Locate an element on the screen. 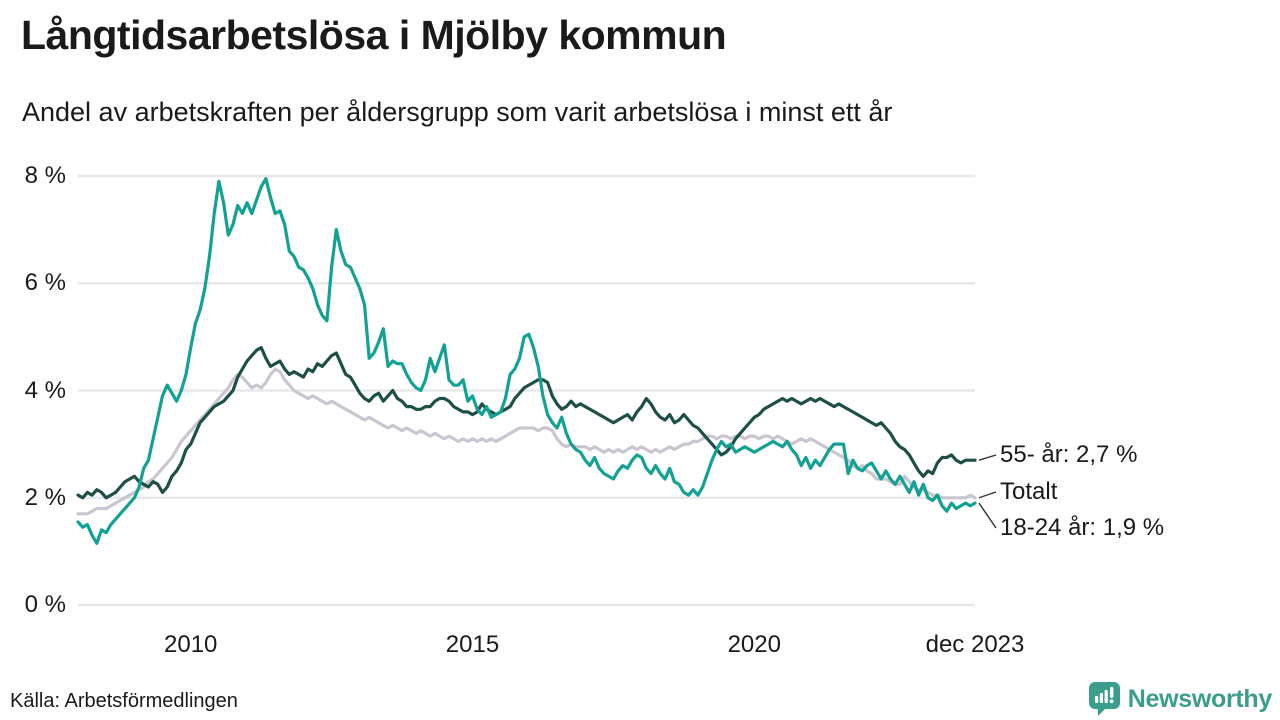 Image resolution: width=1280 pixels, height=720 pixels. newsworthy-logo: Newsworthy is located at coordinates (1180, 699).